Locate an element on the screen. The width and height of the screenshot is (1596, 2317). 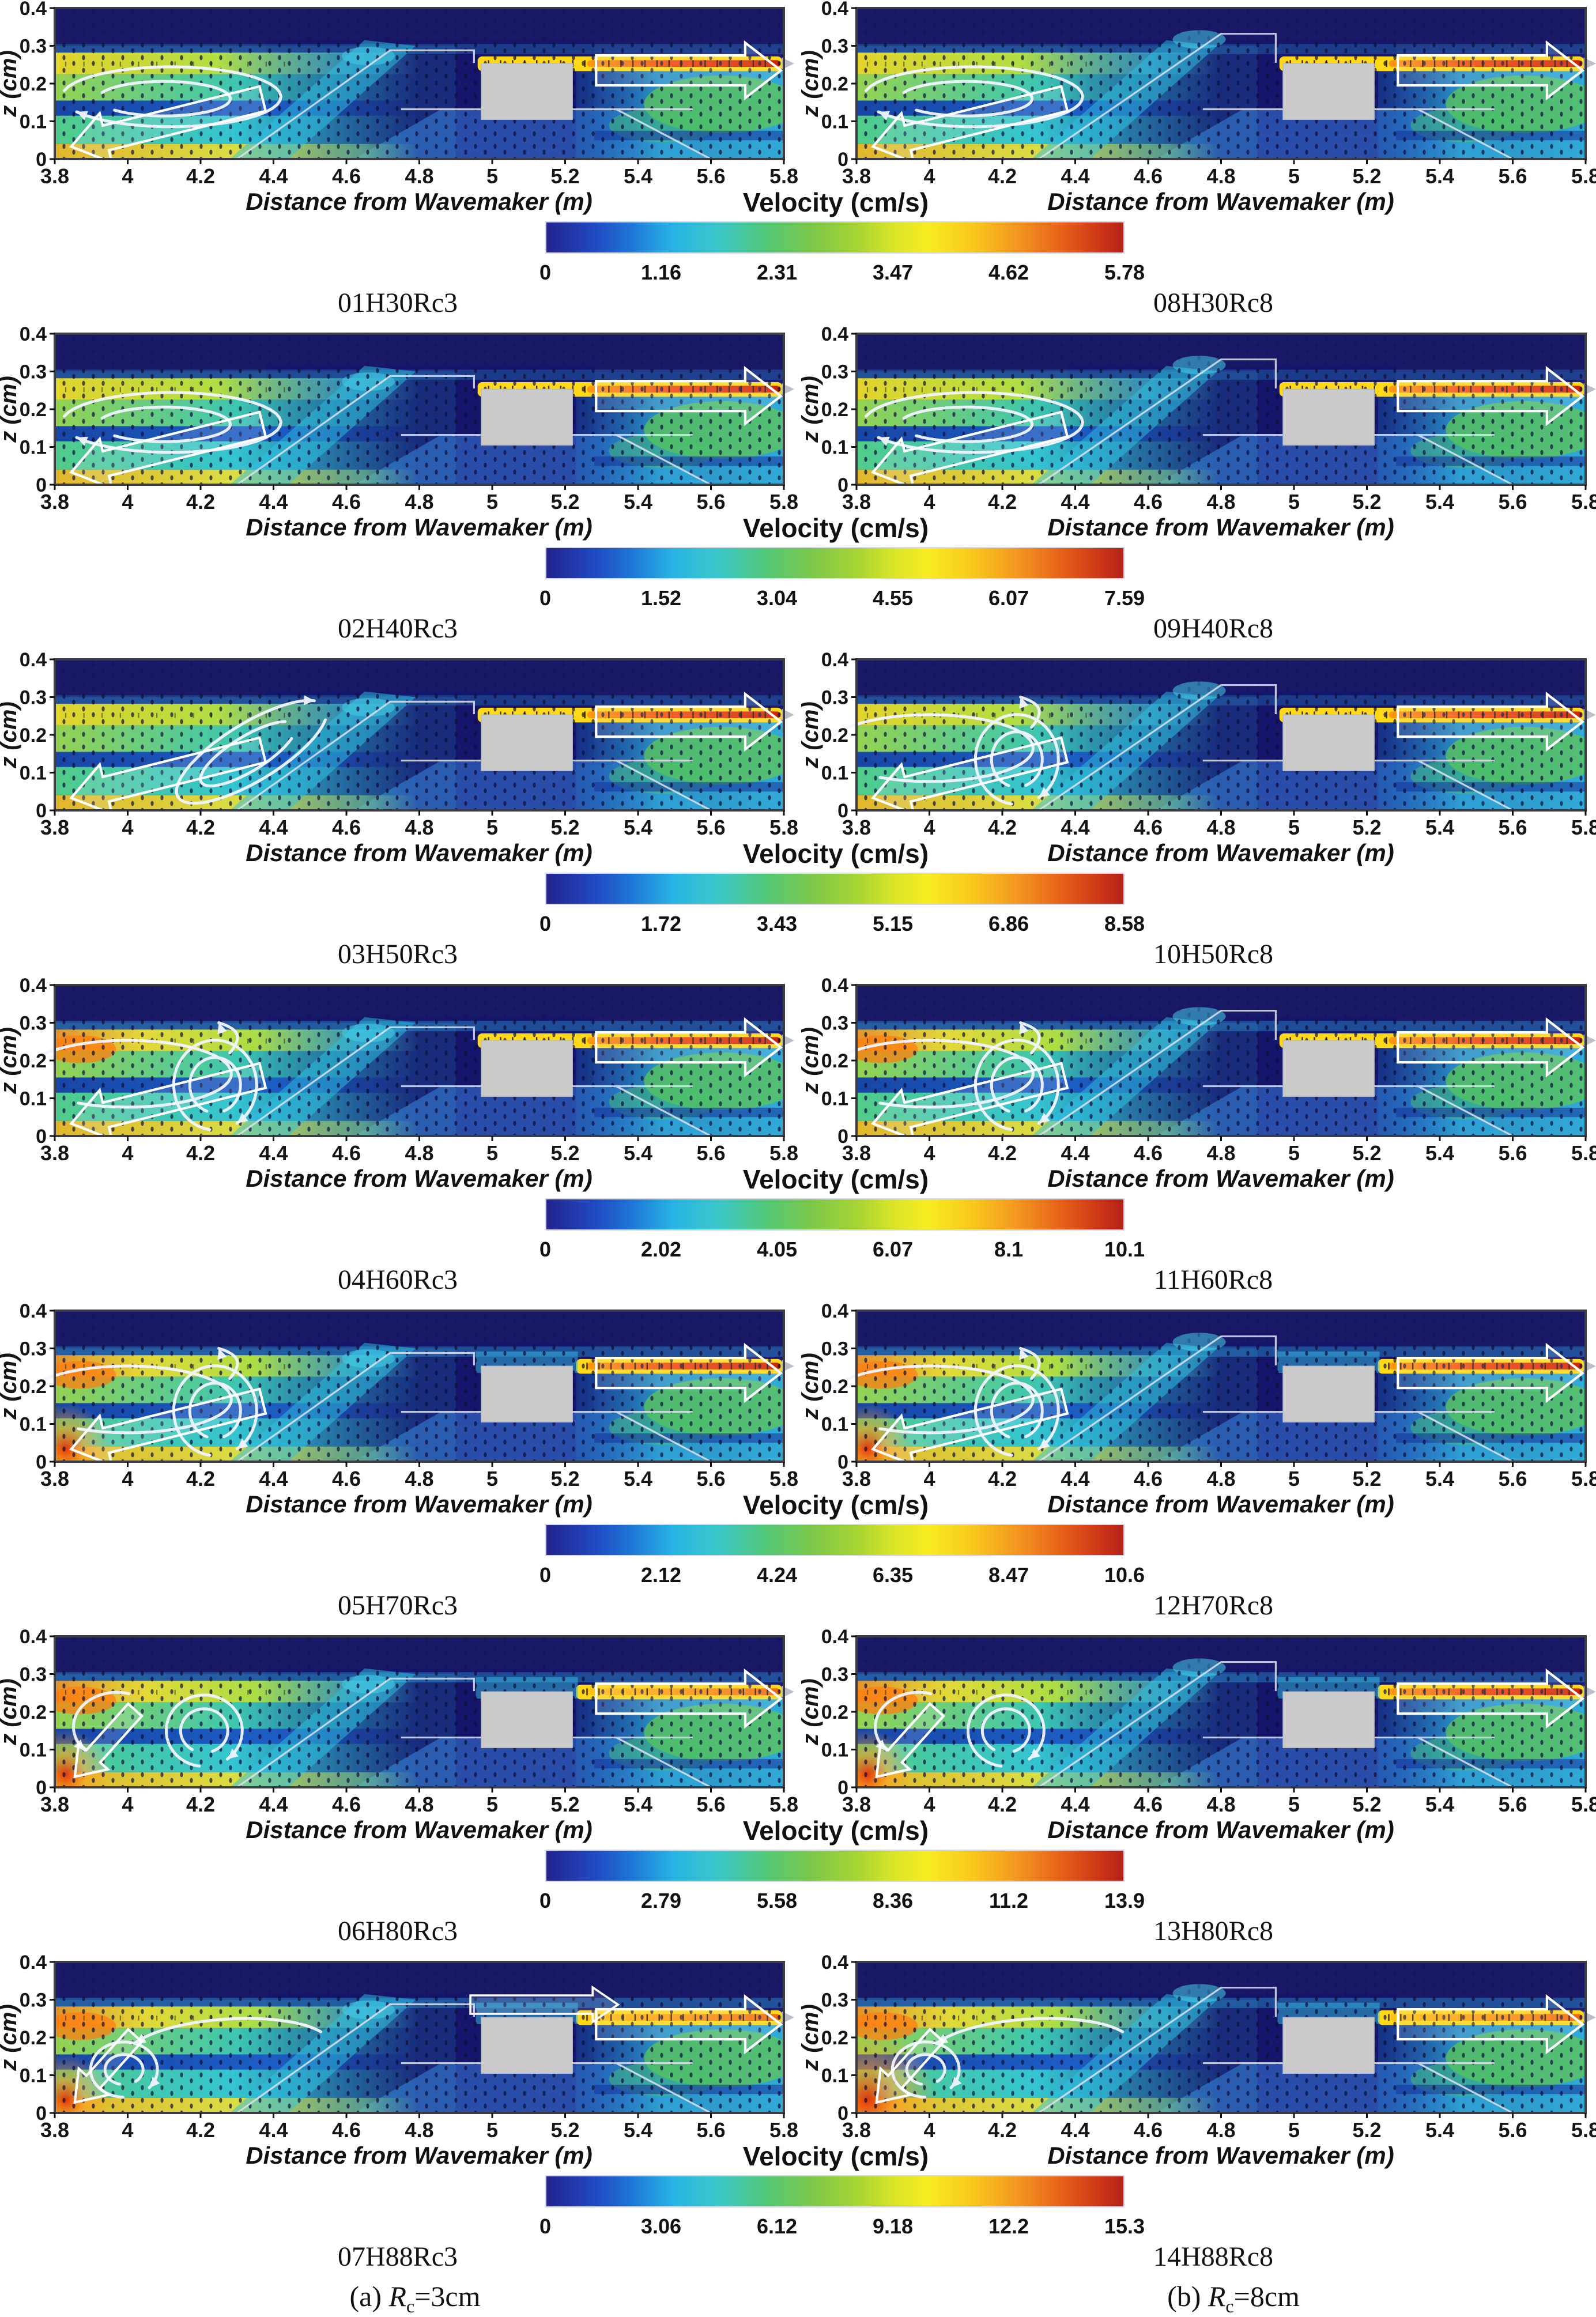
caption-index: (a) is located at coordinates (368, 2296).